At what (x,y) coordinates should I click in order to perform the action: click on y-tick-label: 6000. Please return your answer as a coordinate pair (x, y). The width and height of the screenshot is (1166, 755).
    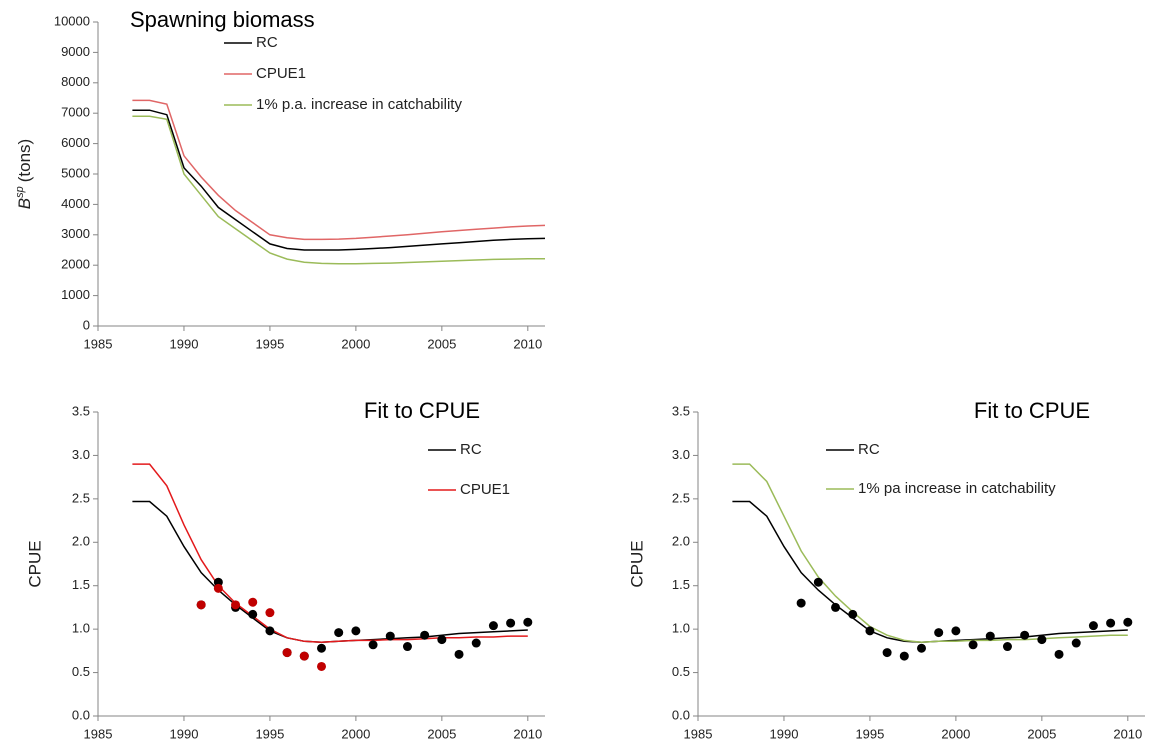
    Looking at the image, I should click on (75, 142).